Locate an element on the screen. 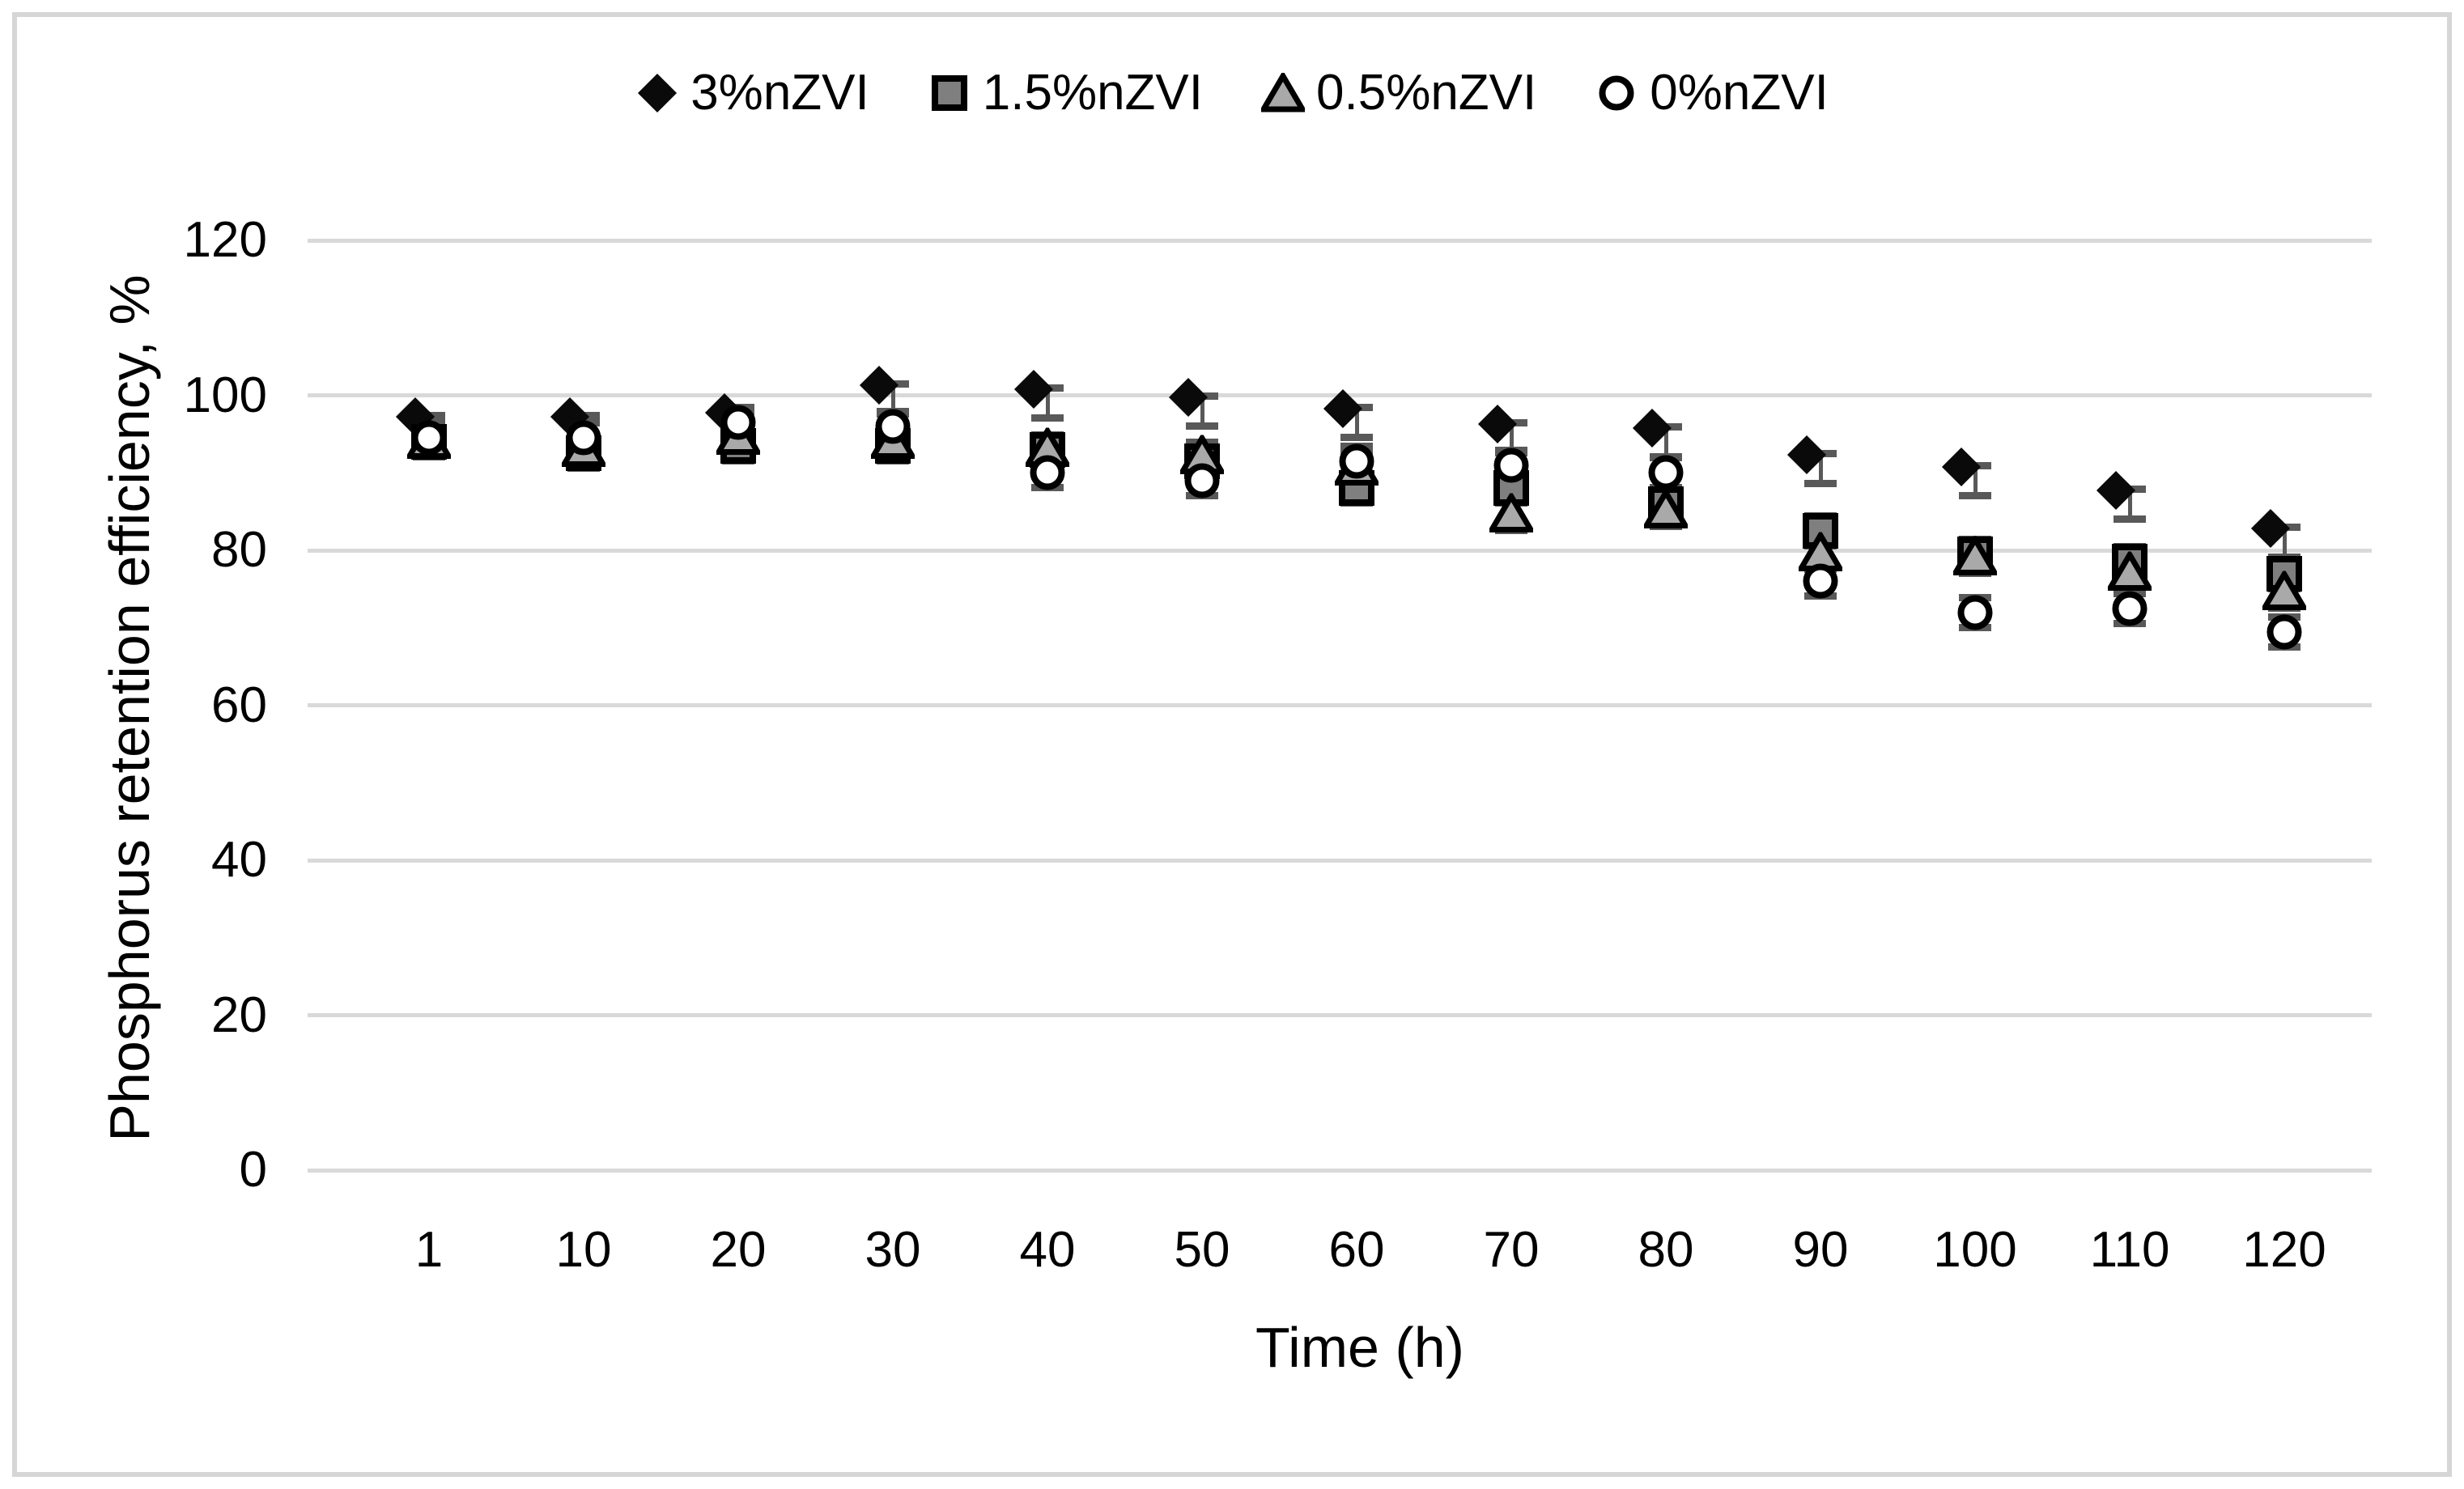 The width and height of the screenshot is (2464, 1489). circle-marker-0pct-nzvi-t120 is located at coordinates (2284, 632).